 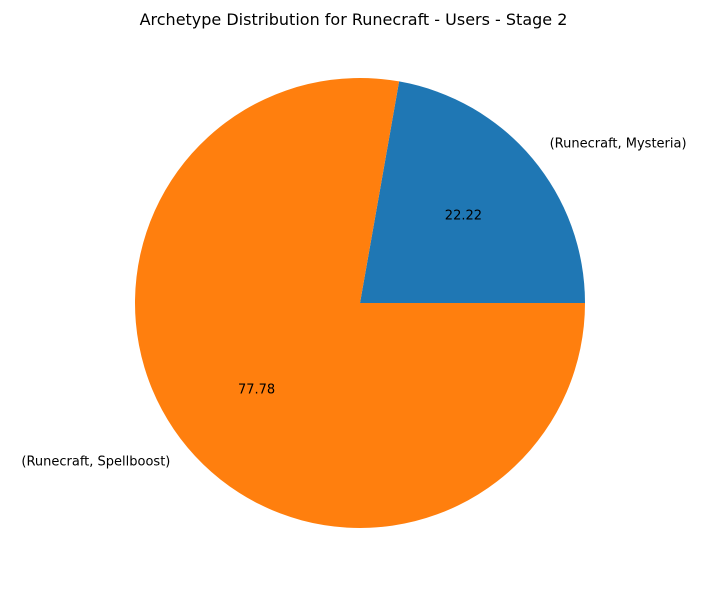 What do you see at coordinates (256, 389) in the screenshot?
I see `pie-slice-1-value: 77.78` at bounding box center [256, 389].